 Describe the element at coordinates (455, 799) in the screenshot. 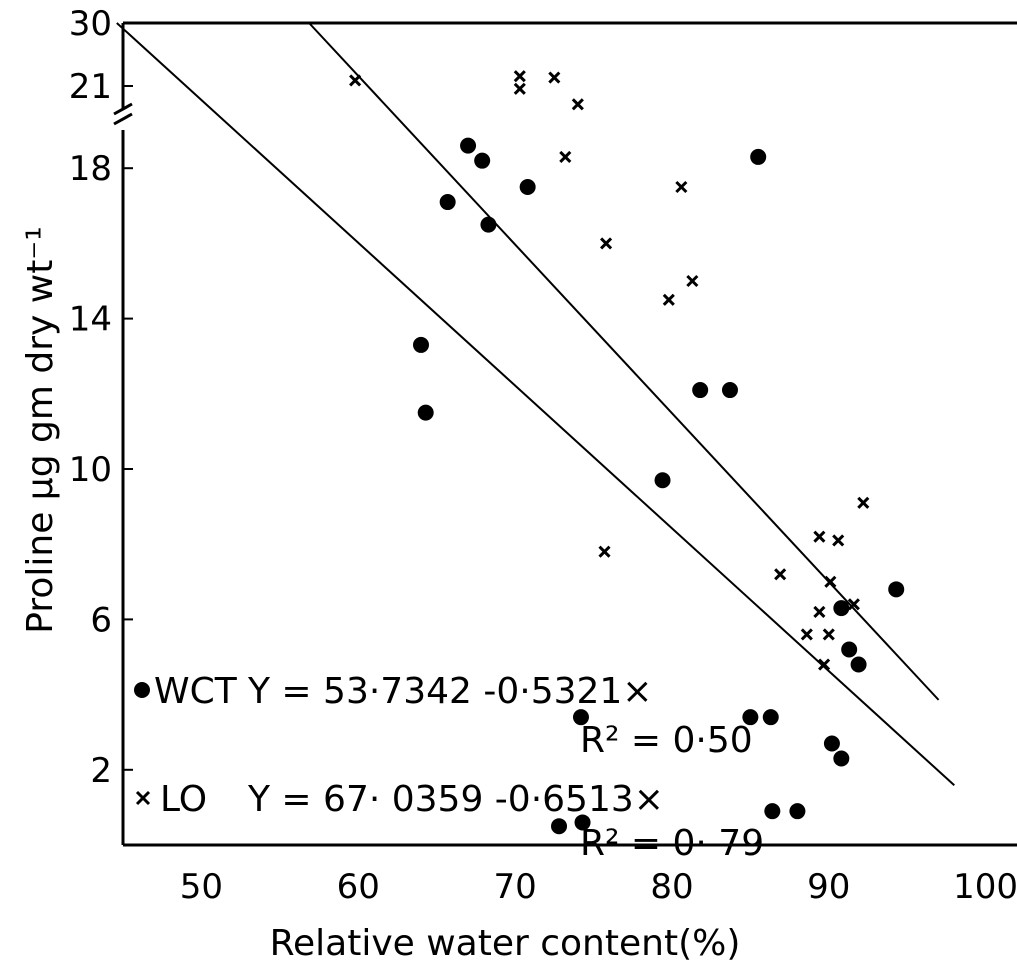

I see `legend-lo-equation: Y = 67· 0359 -0·6513×` at that location.